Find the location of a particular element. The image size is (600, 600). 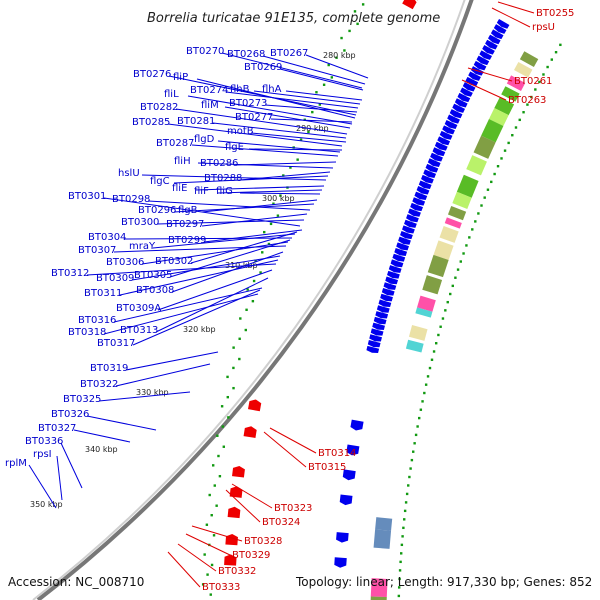

gene-label-forward: BT0325 is located at coordinates (82, 399).